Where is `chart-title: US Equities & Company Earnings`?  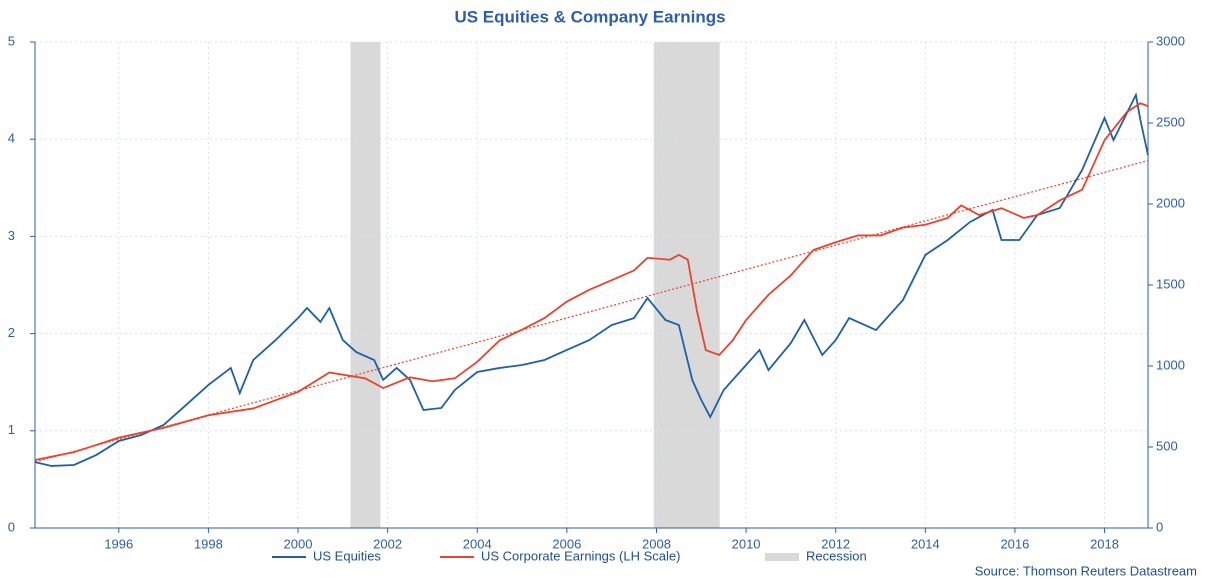
chart-title: US Equities & Company Earnings is located at coordinates (589, 16).